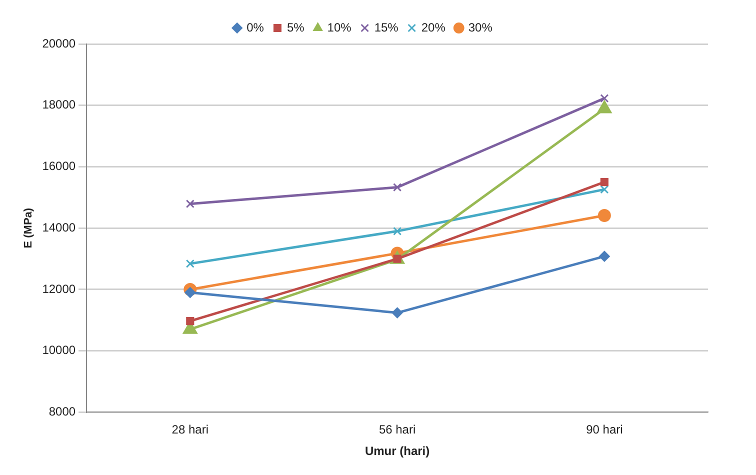  What do you see at coordinates (59, 105) in the screenshot?
I see `y-tick-label: 18000` at bounding box center [59, 105].